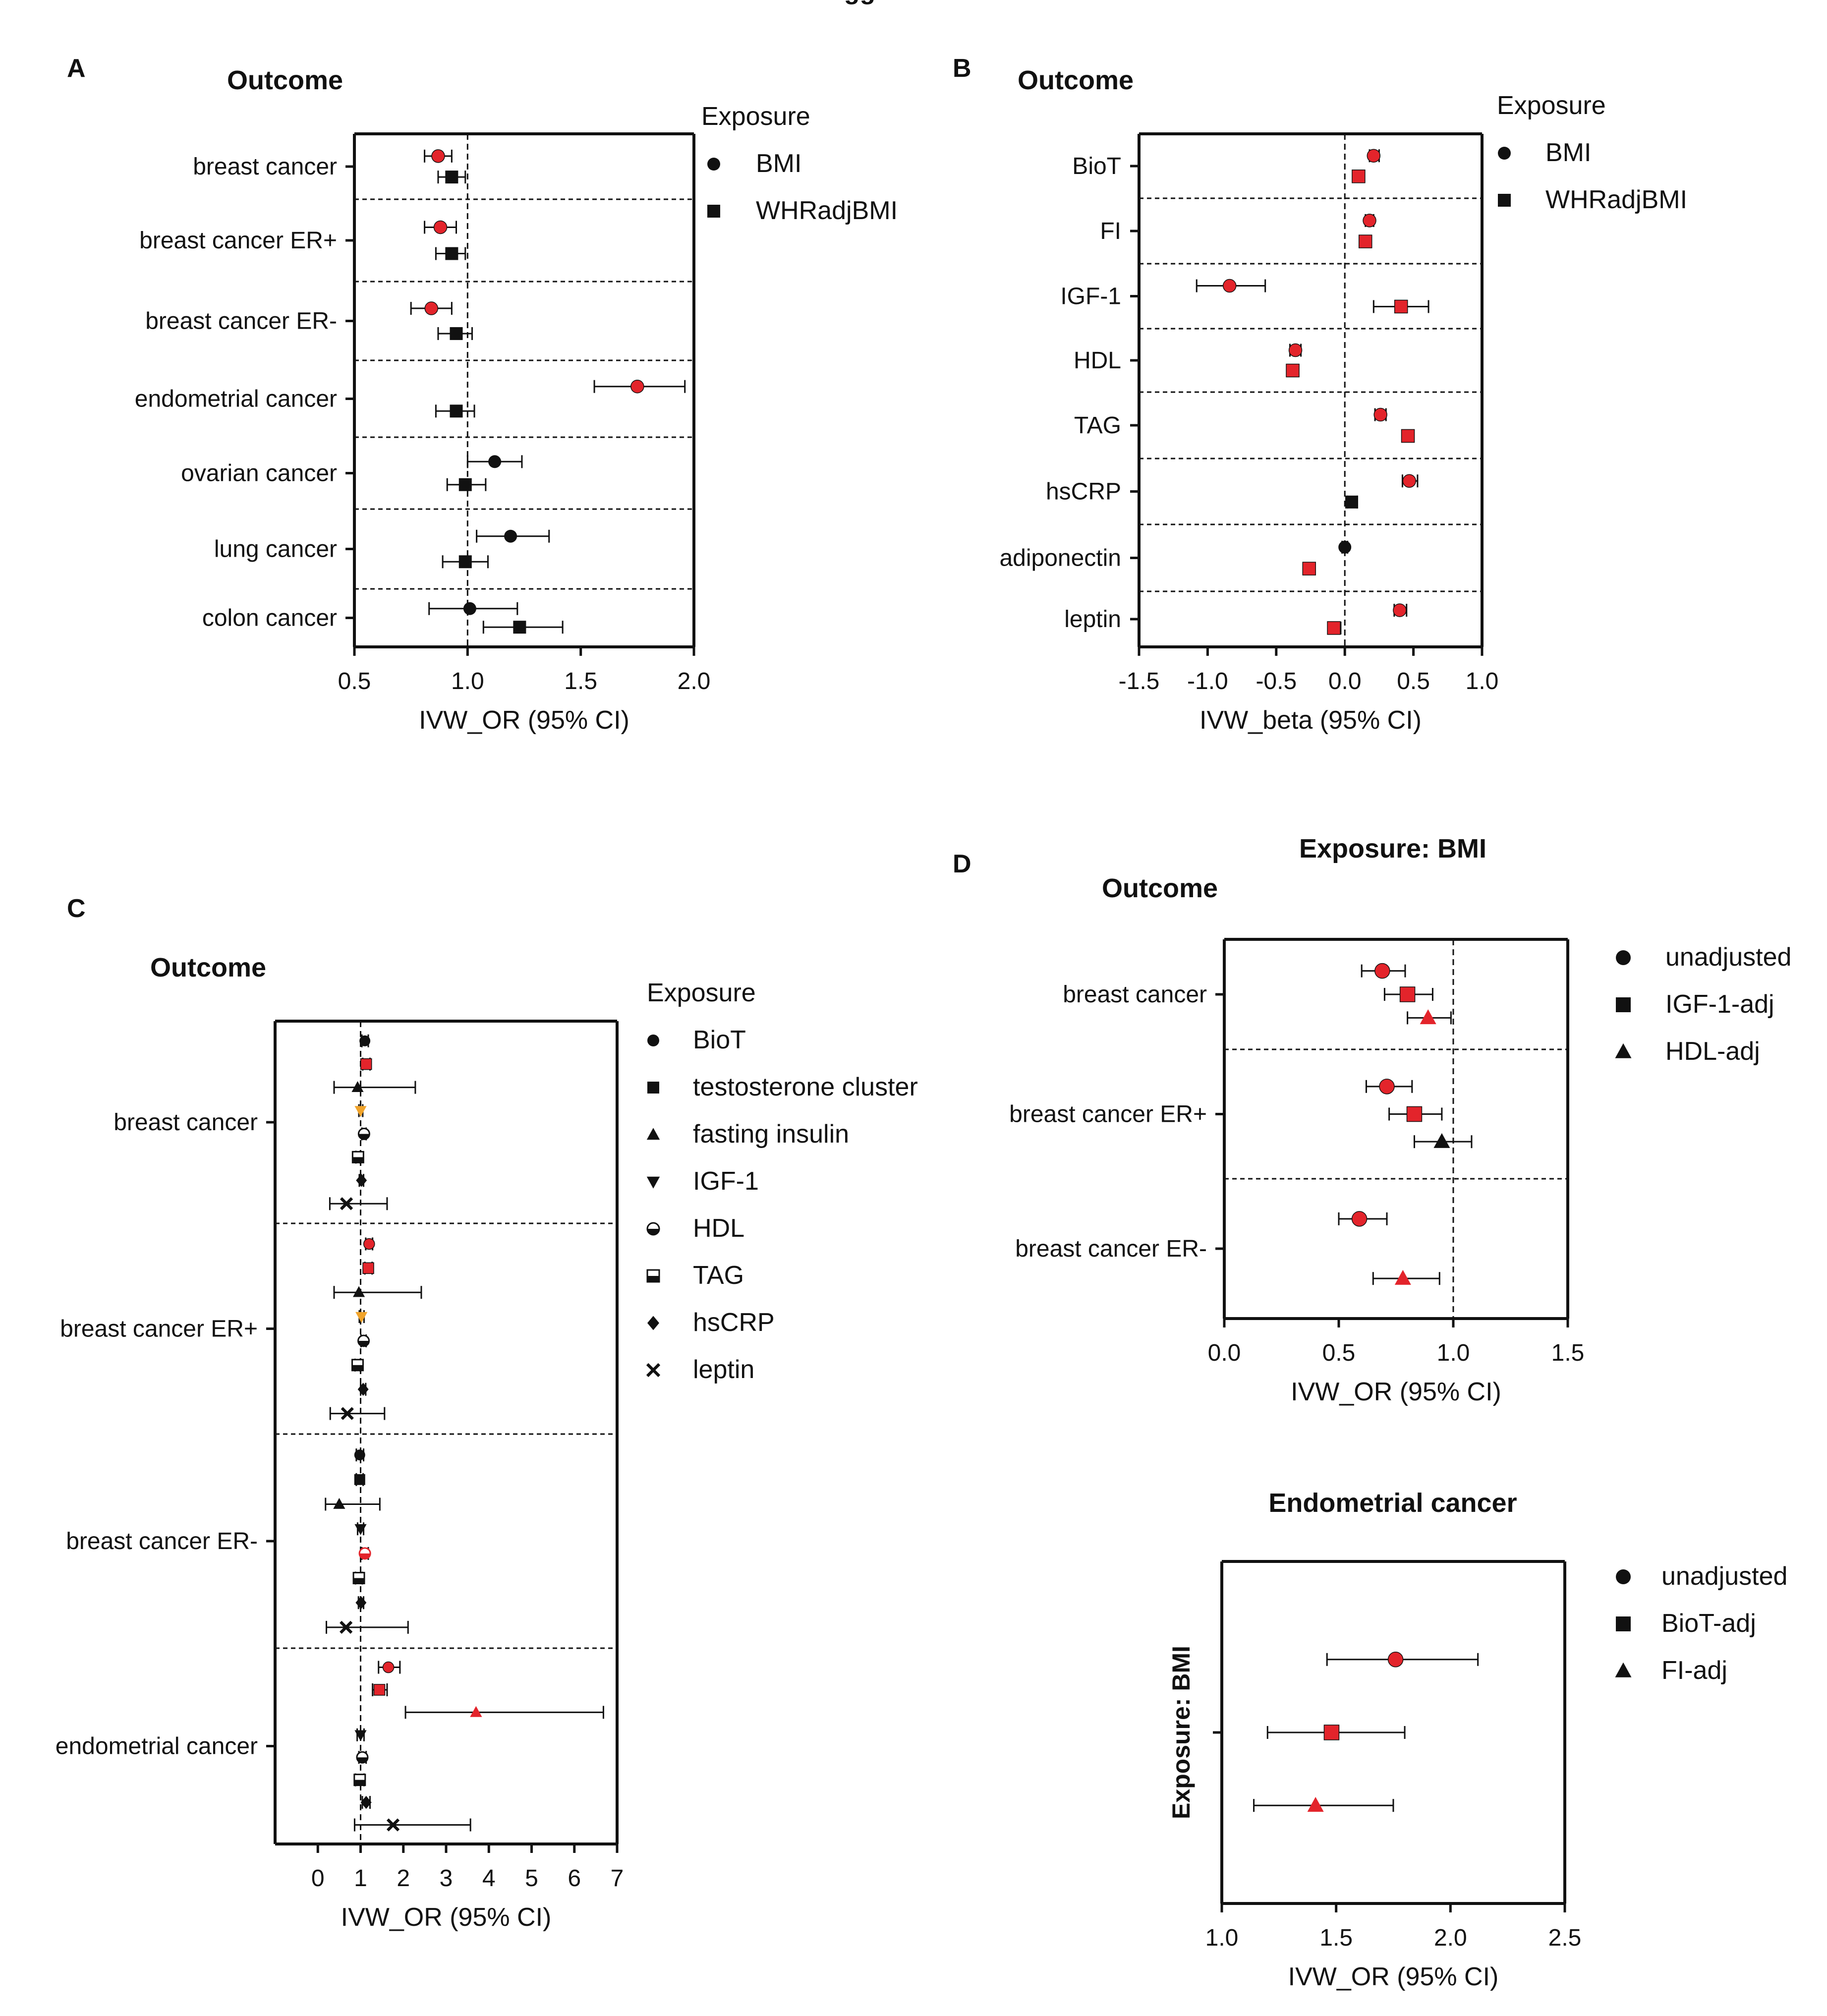  What do you see at coordinates (347, 1413) in the screenshot?
I see `point-breast-cancer-er-leptin` at bounding box center [347, 1413].